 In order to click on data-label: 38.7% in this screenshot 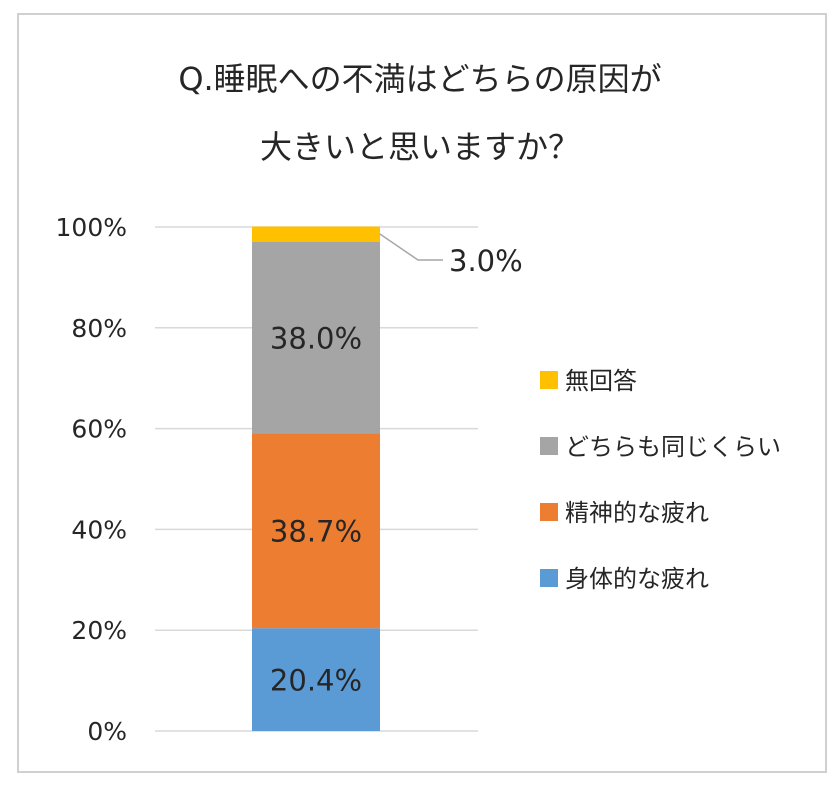, I will do `click(316, 532)`.